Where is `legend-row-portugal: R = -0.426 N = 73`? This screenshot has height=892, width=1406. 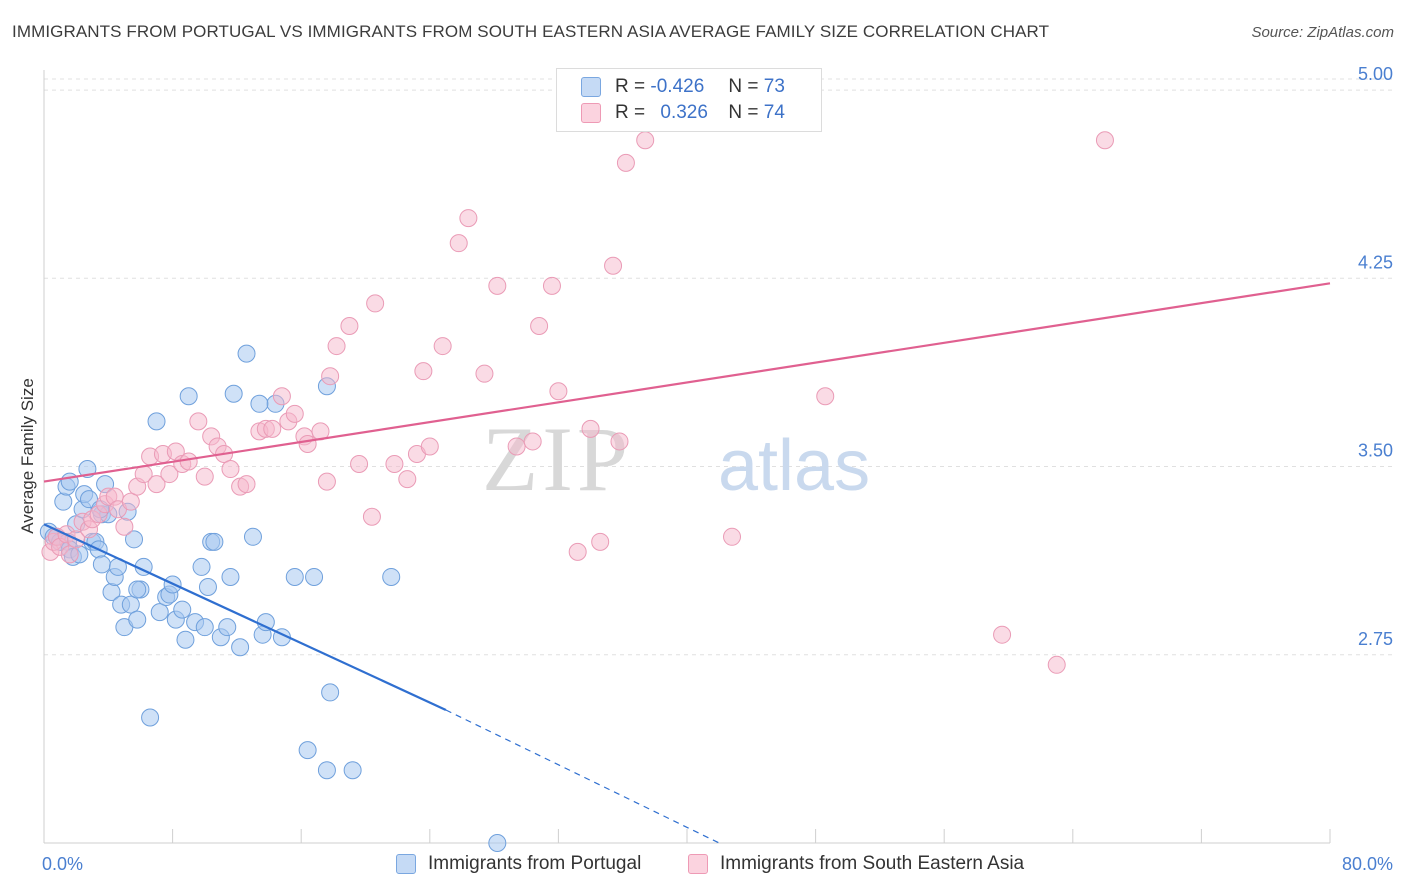 legend-row-portugal: R = -0.426 N = 73 is located at coordinates (683, 87).